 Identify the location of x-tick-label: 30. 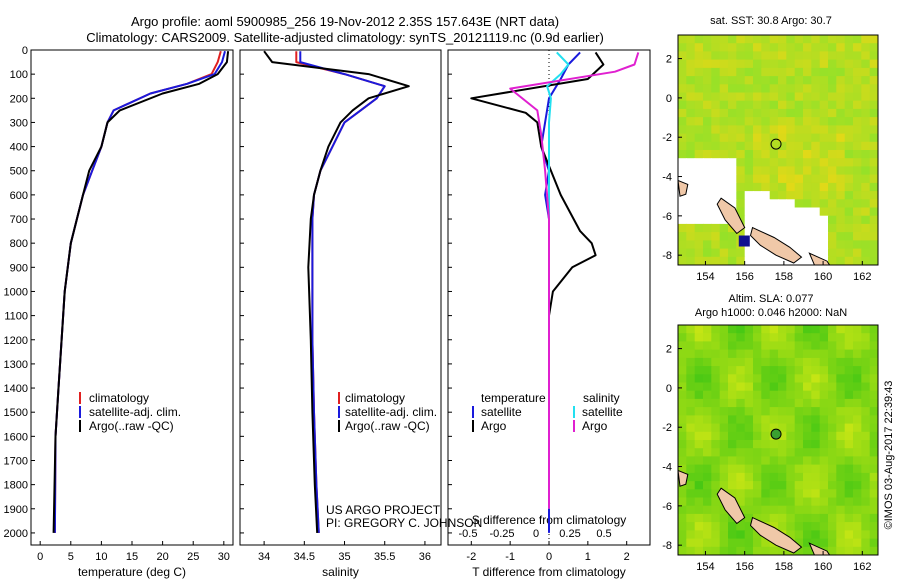
(224, 557).